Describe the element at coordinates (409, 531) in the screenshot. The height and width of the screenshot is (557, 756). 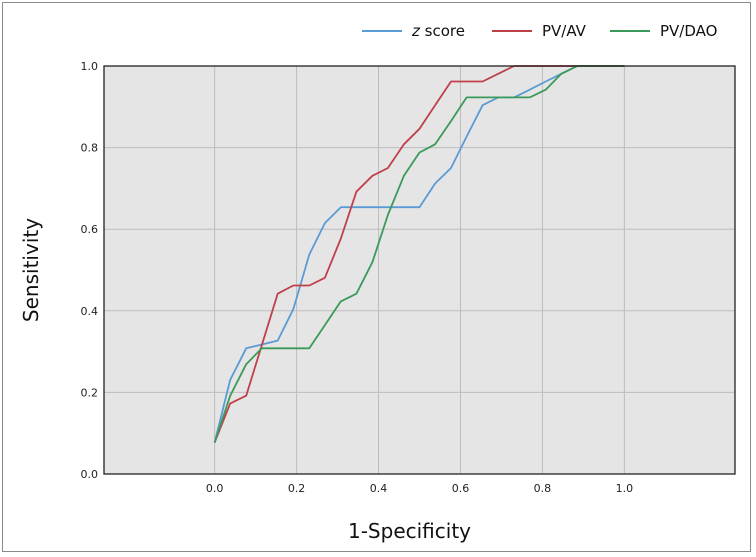
I see `x-axis-title: 1-Specificity` at that location.